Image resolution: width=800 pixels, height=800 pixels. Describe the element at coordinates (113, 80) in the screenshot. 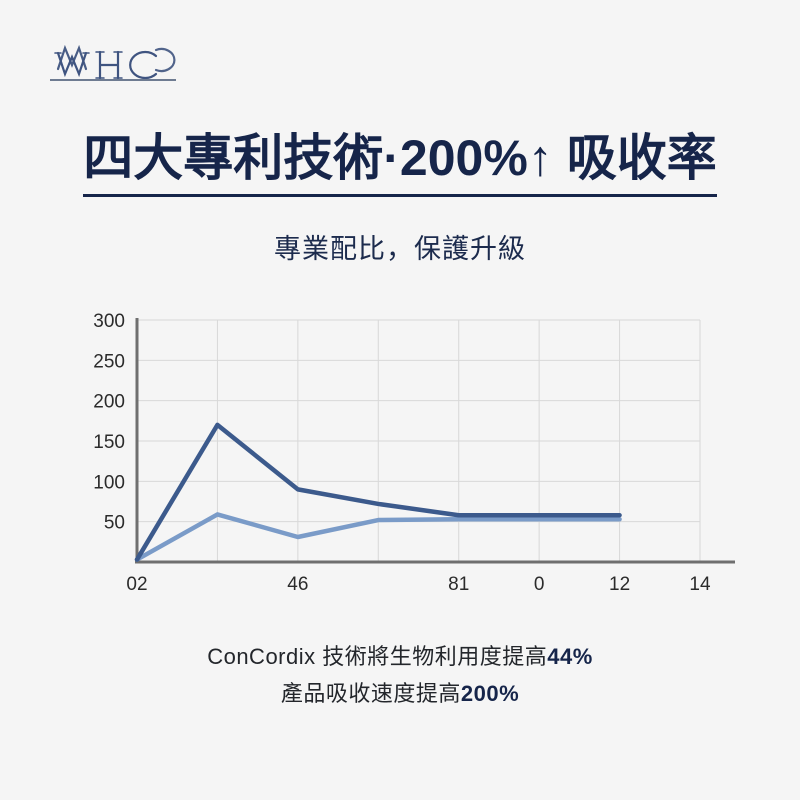

I see `logo-rule` at that location.